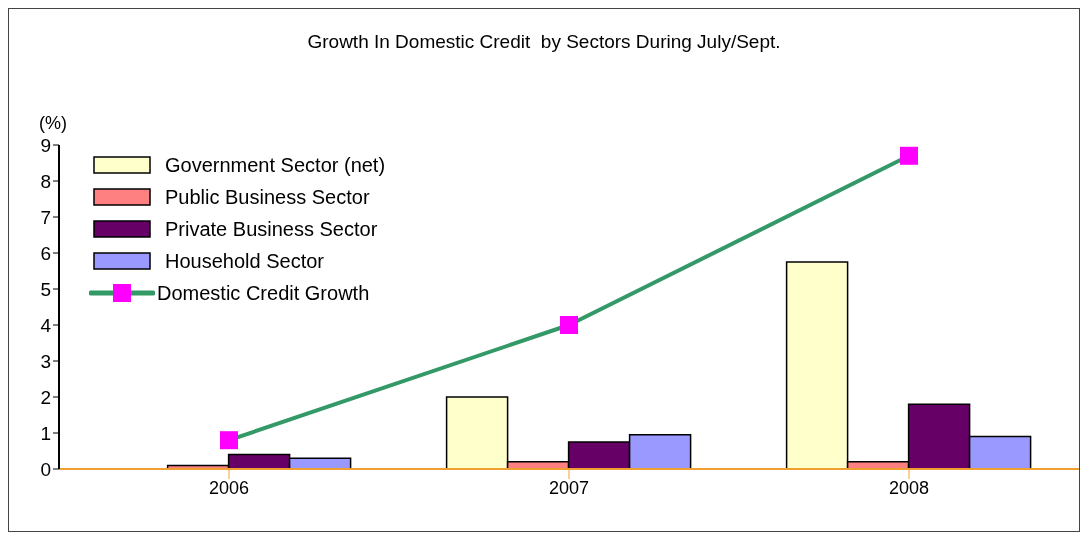  What do you see at coordinates (244, 261) in the screenshot?
I see `legend-label: Household Sector` at bounding box center [244, 261].